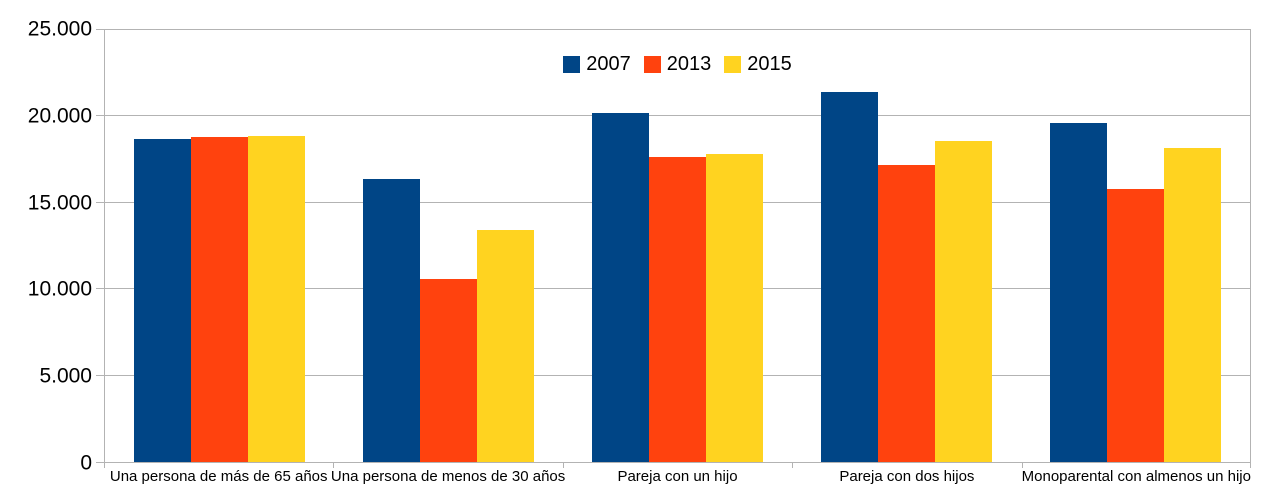 The image size is (1273, 501). I want to click on legend-item-2015: 2015, so click(758, 64).